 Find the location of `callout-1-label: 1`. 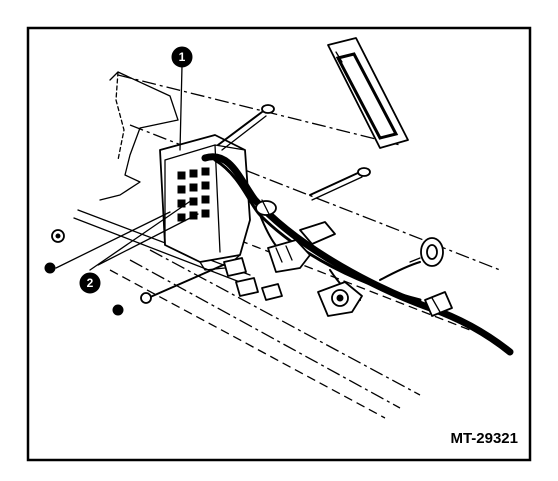

callout-1-label: 1 is located at coordinates (182, 57).